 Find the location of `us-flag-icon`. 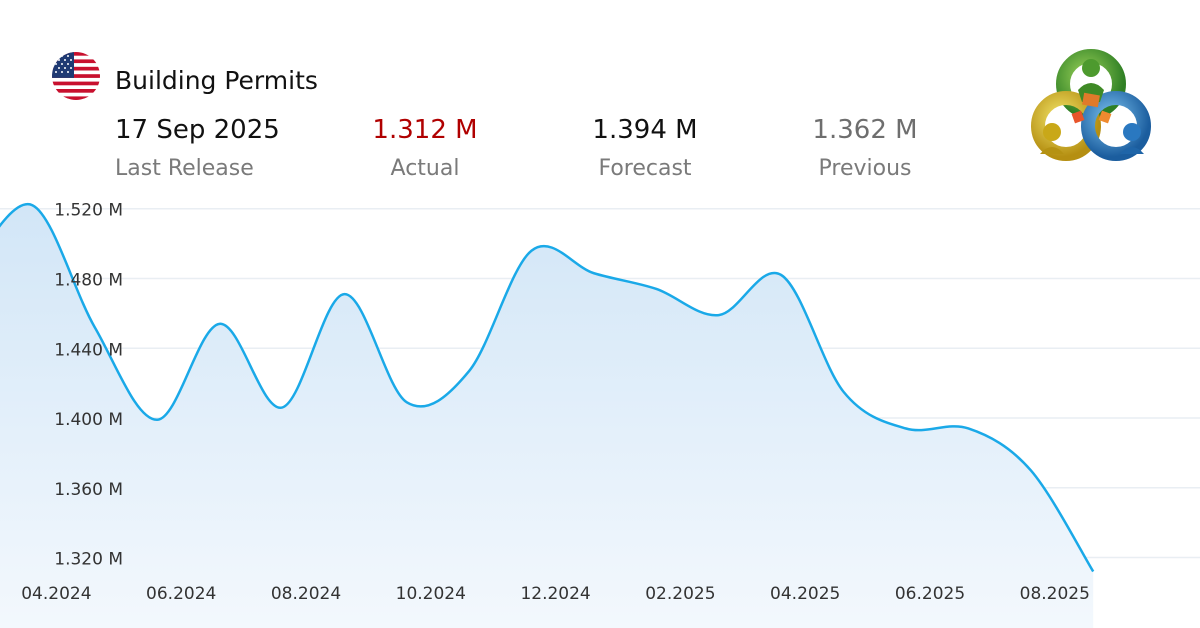

us-flag-icon is located at coordinates (76, 76).